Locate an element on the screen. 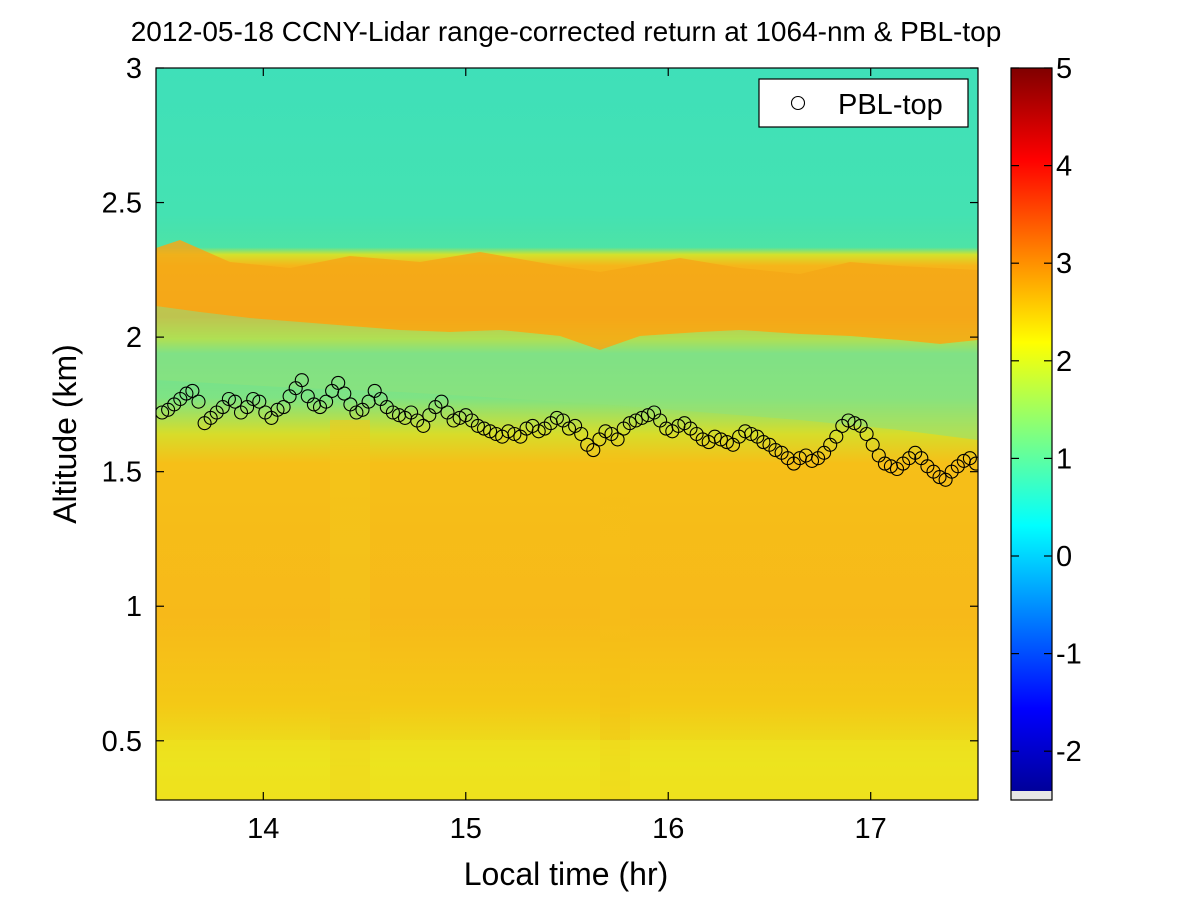  colorbar-tick-label: 1 is located at coordinates (1064, 459).